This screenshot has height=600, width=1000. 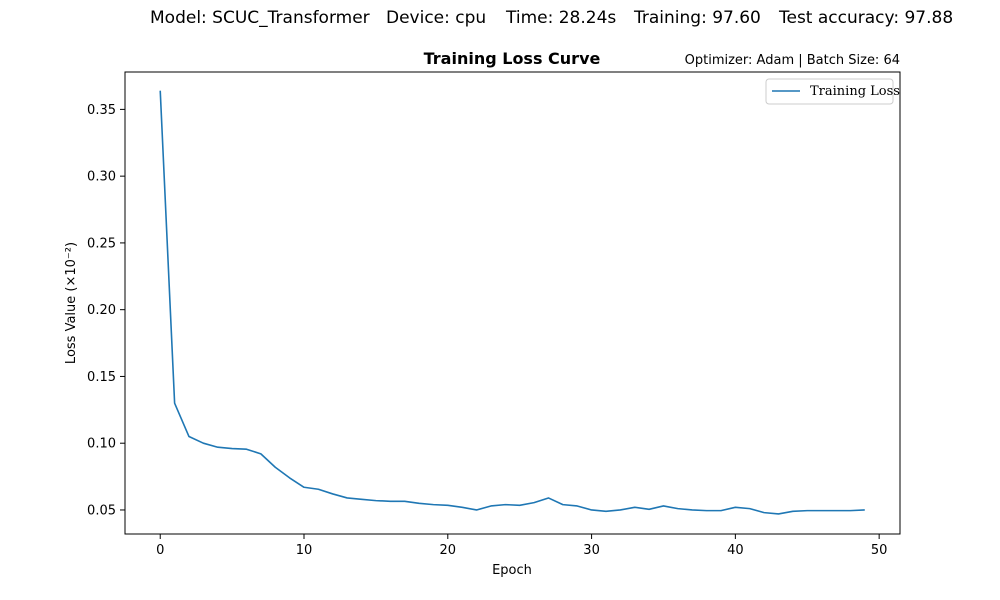 What do you see at coordinates (855, 91) in the screenshot?
I see `legend-label: Training Loss` at bounding box center [855, 91].